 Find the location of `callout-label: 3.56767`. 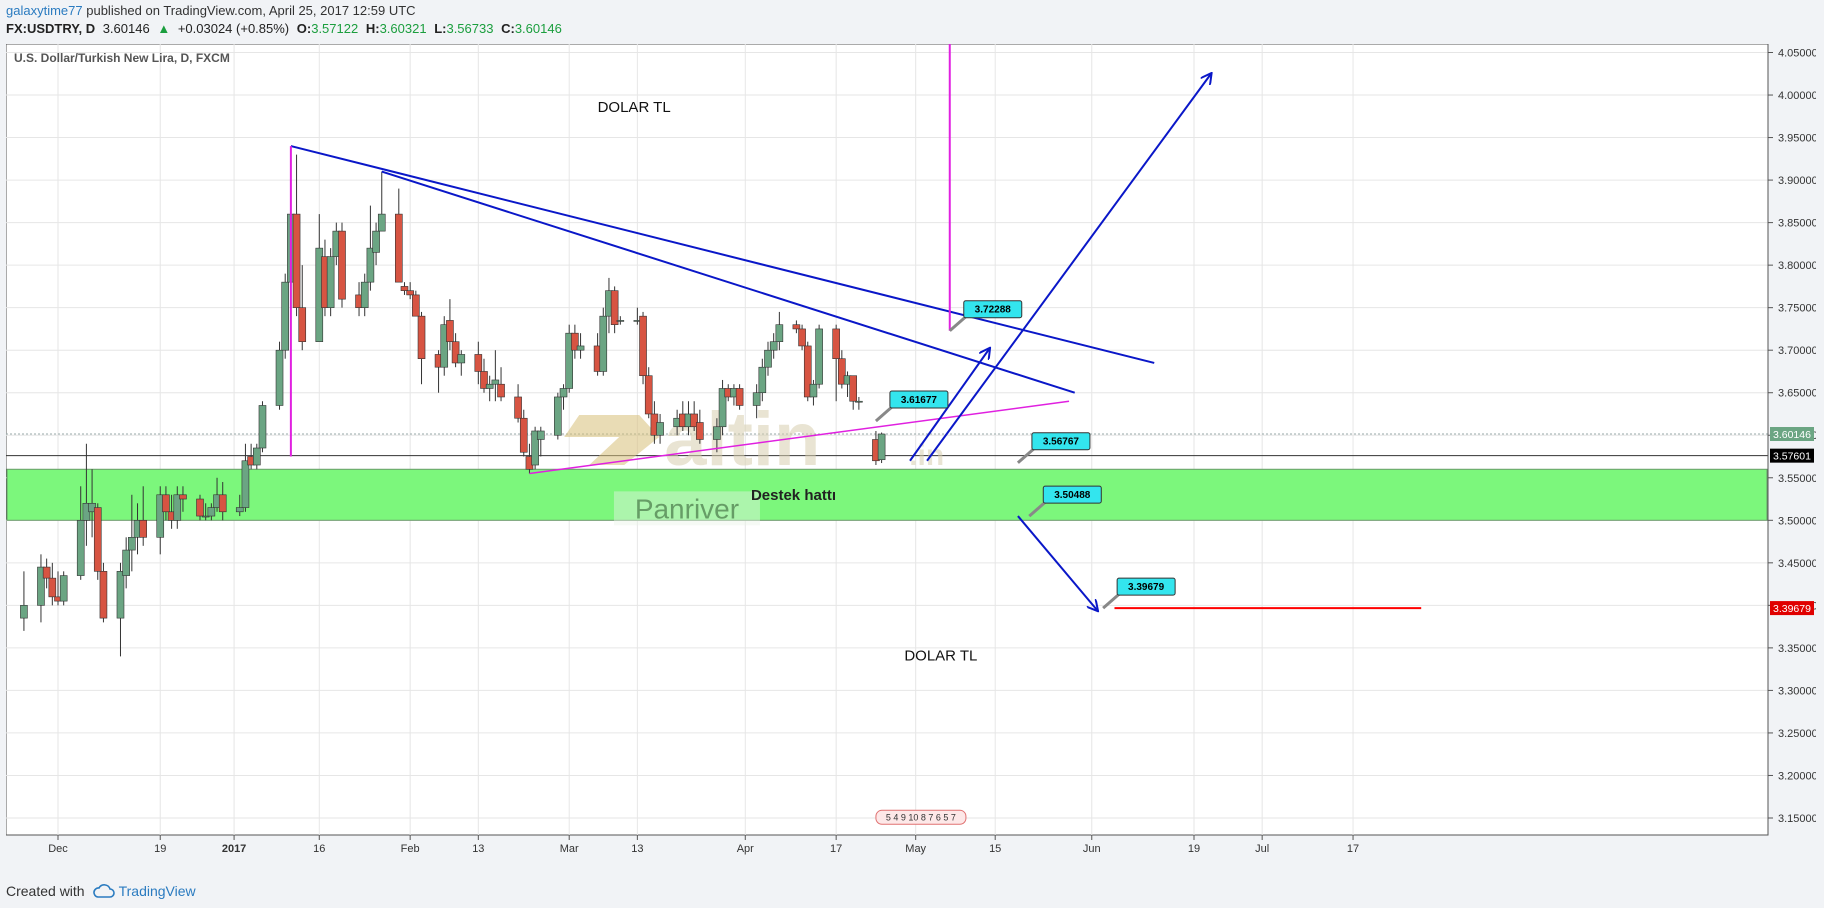

callout-label: 3.56767 is located at coordinates (1061, 442).